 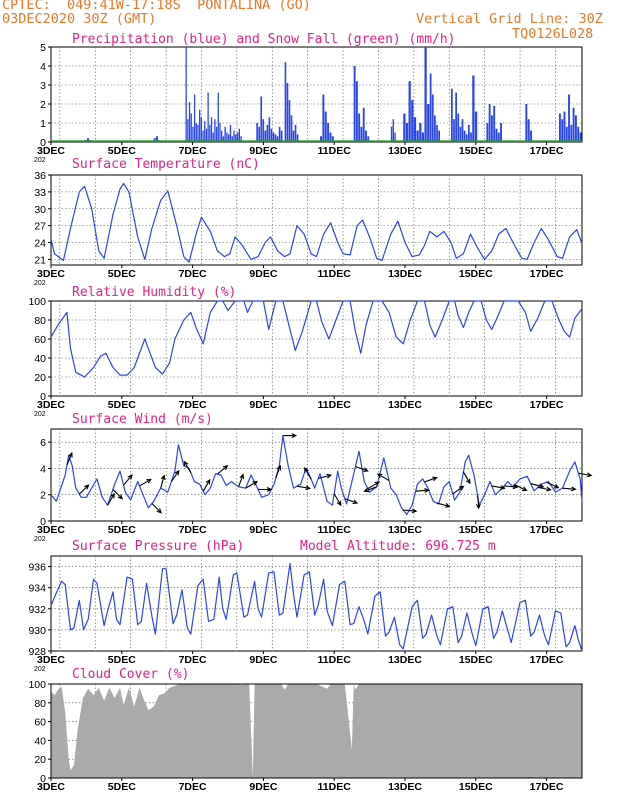 I want to click on y-tick-label: 6, so click(x=43, y=443).